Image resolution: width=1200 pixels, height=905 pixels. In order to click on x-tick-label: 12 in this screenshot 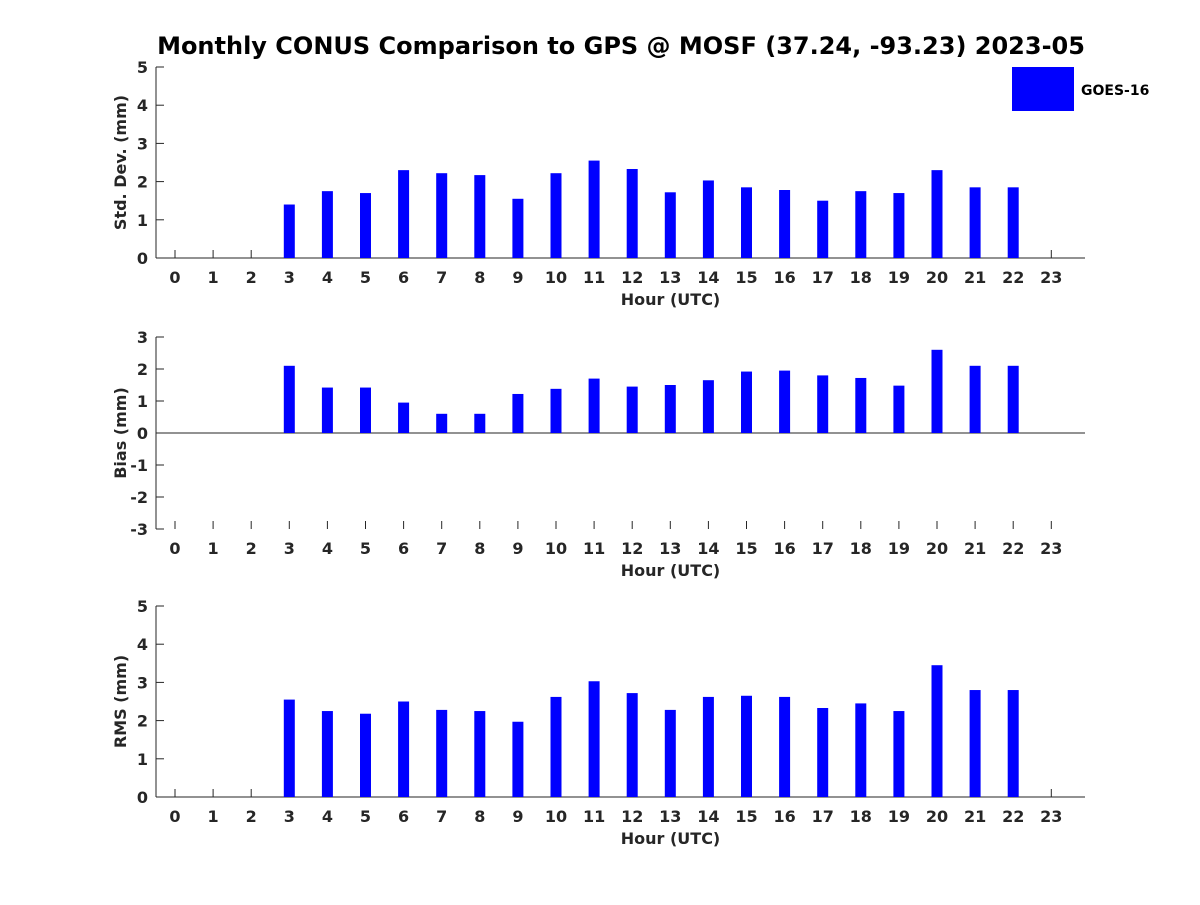, I will do `click(632, 277)`.